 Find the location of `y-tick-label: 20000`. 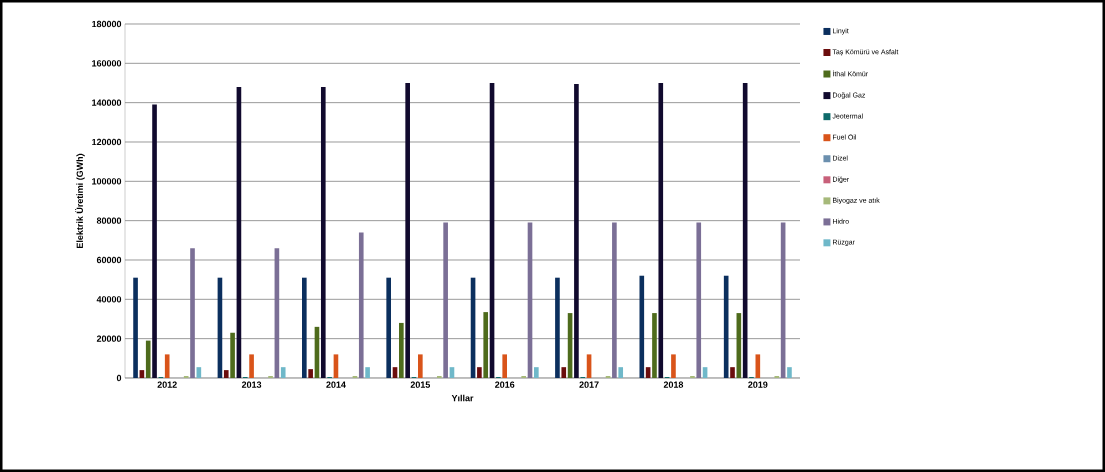

y-tick-label: 20000 is located at coordinates (109, 338).